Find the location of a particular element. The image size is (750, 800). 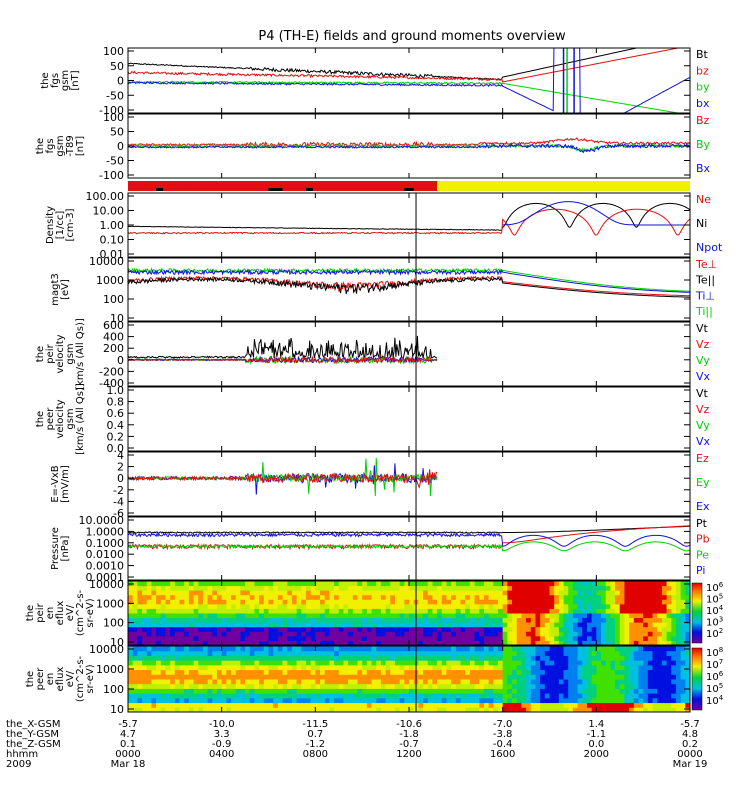

ytick-label-fgs: 100 is located at coordinates (113, 51).